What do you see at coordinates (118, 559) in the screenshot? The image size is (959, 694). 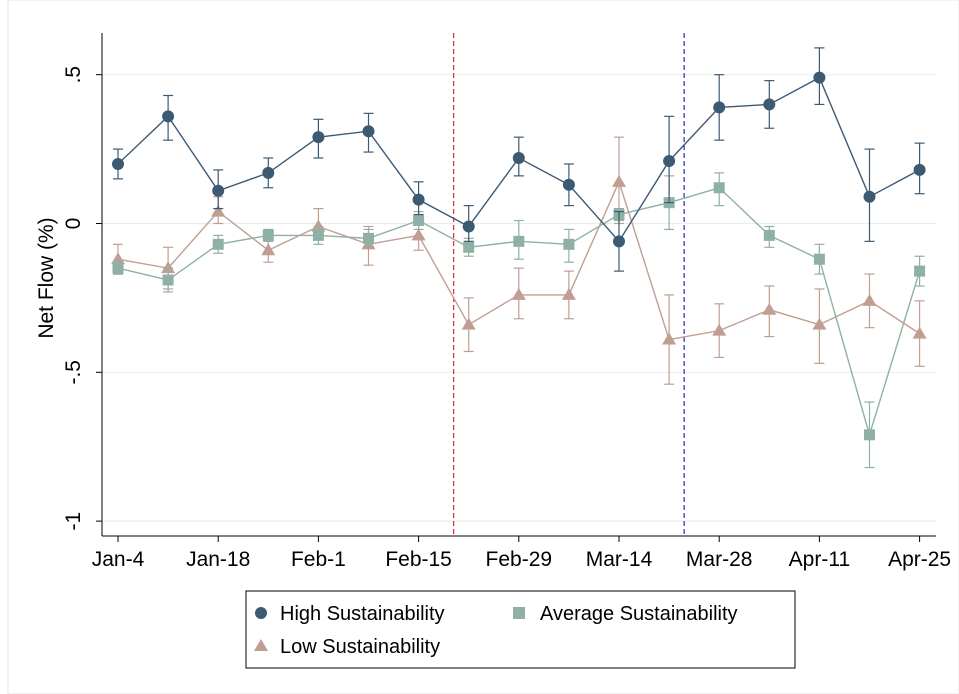 I see `x-tick-label: Jan-4` at bounding box center [118, 559].